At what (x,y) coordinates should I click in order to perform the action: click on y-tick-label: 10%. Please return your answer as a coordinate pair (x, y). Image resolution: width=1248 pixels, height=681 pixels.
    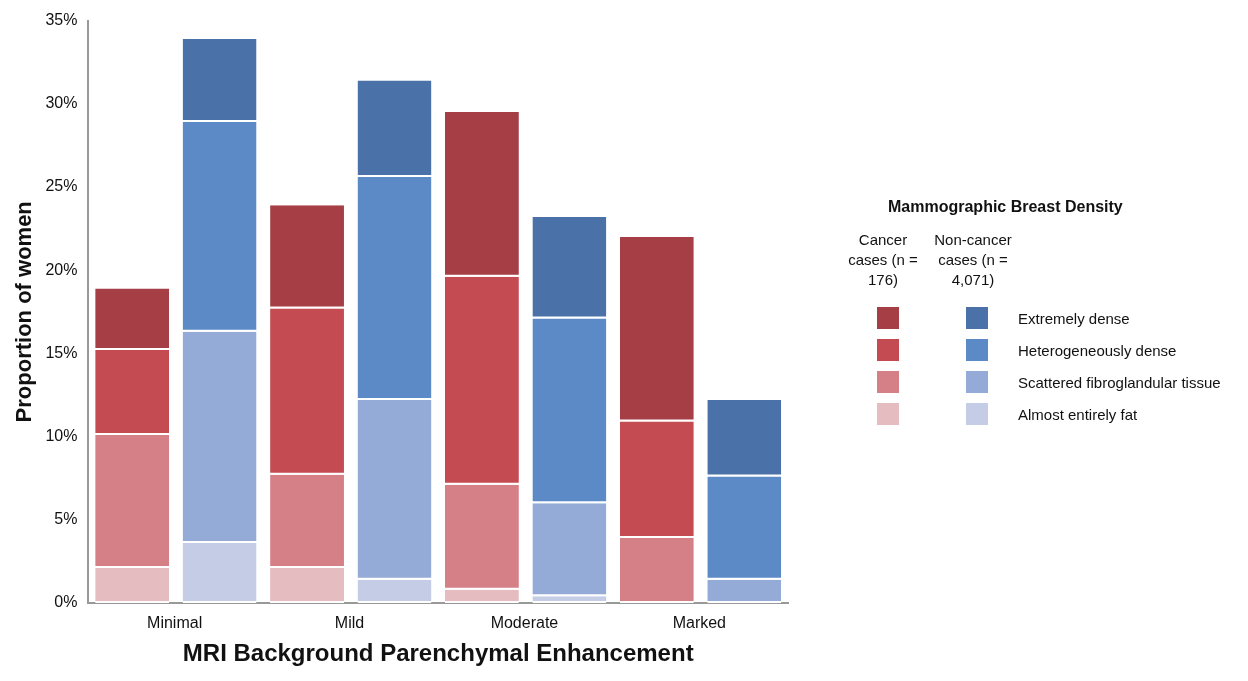
    Looking at the image, I should click on (61, 436).